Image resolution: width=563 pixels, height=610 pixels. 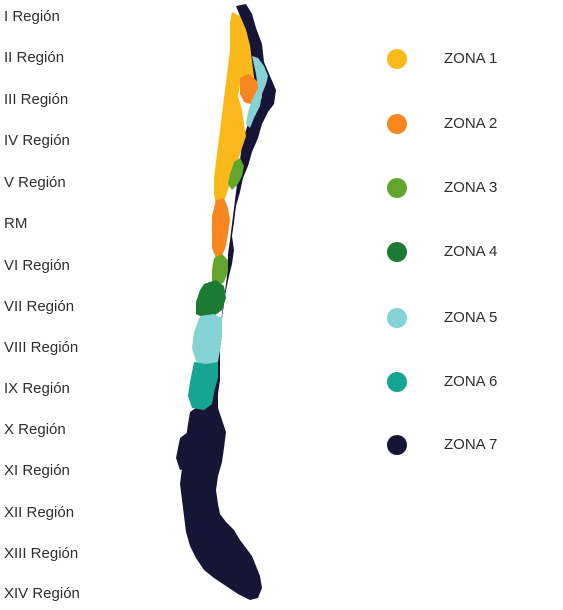 I want to click on zone-6-area, so click(x=203, y=386).